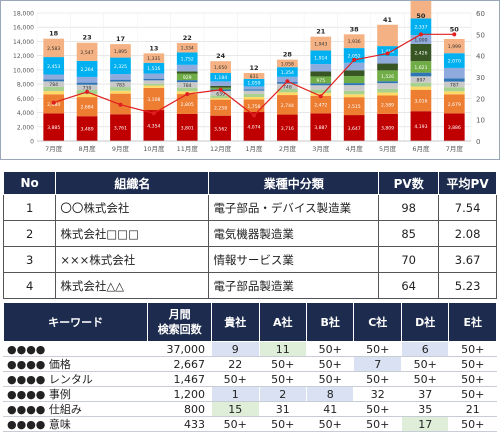  I want to click on table-row: ●●●● レンタル 1,467 50+ 50+ 50+ 50+ 50+ 50+, so click(249, 379).